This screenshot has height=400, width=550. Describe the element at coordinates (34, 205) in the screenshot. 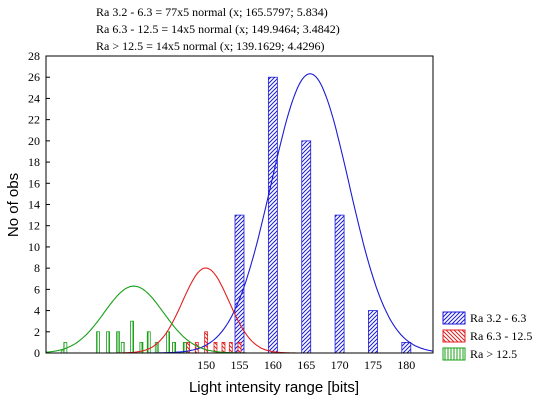

I see `y-tick-label: 14` at that location.